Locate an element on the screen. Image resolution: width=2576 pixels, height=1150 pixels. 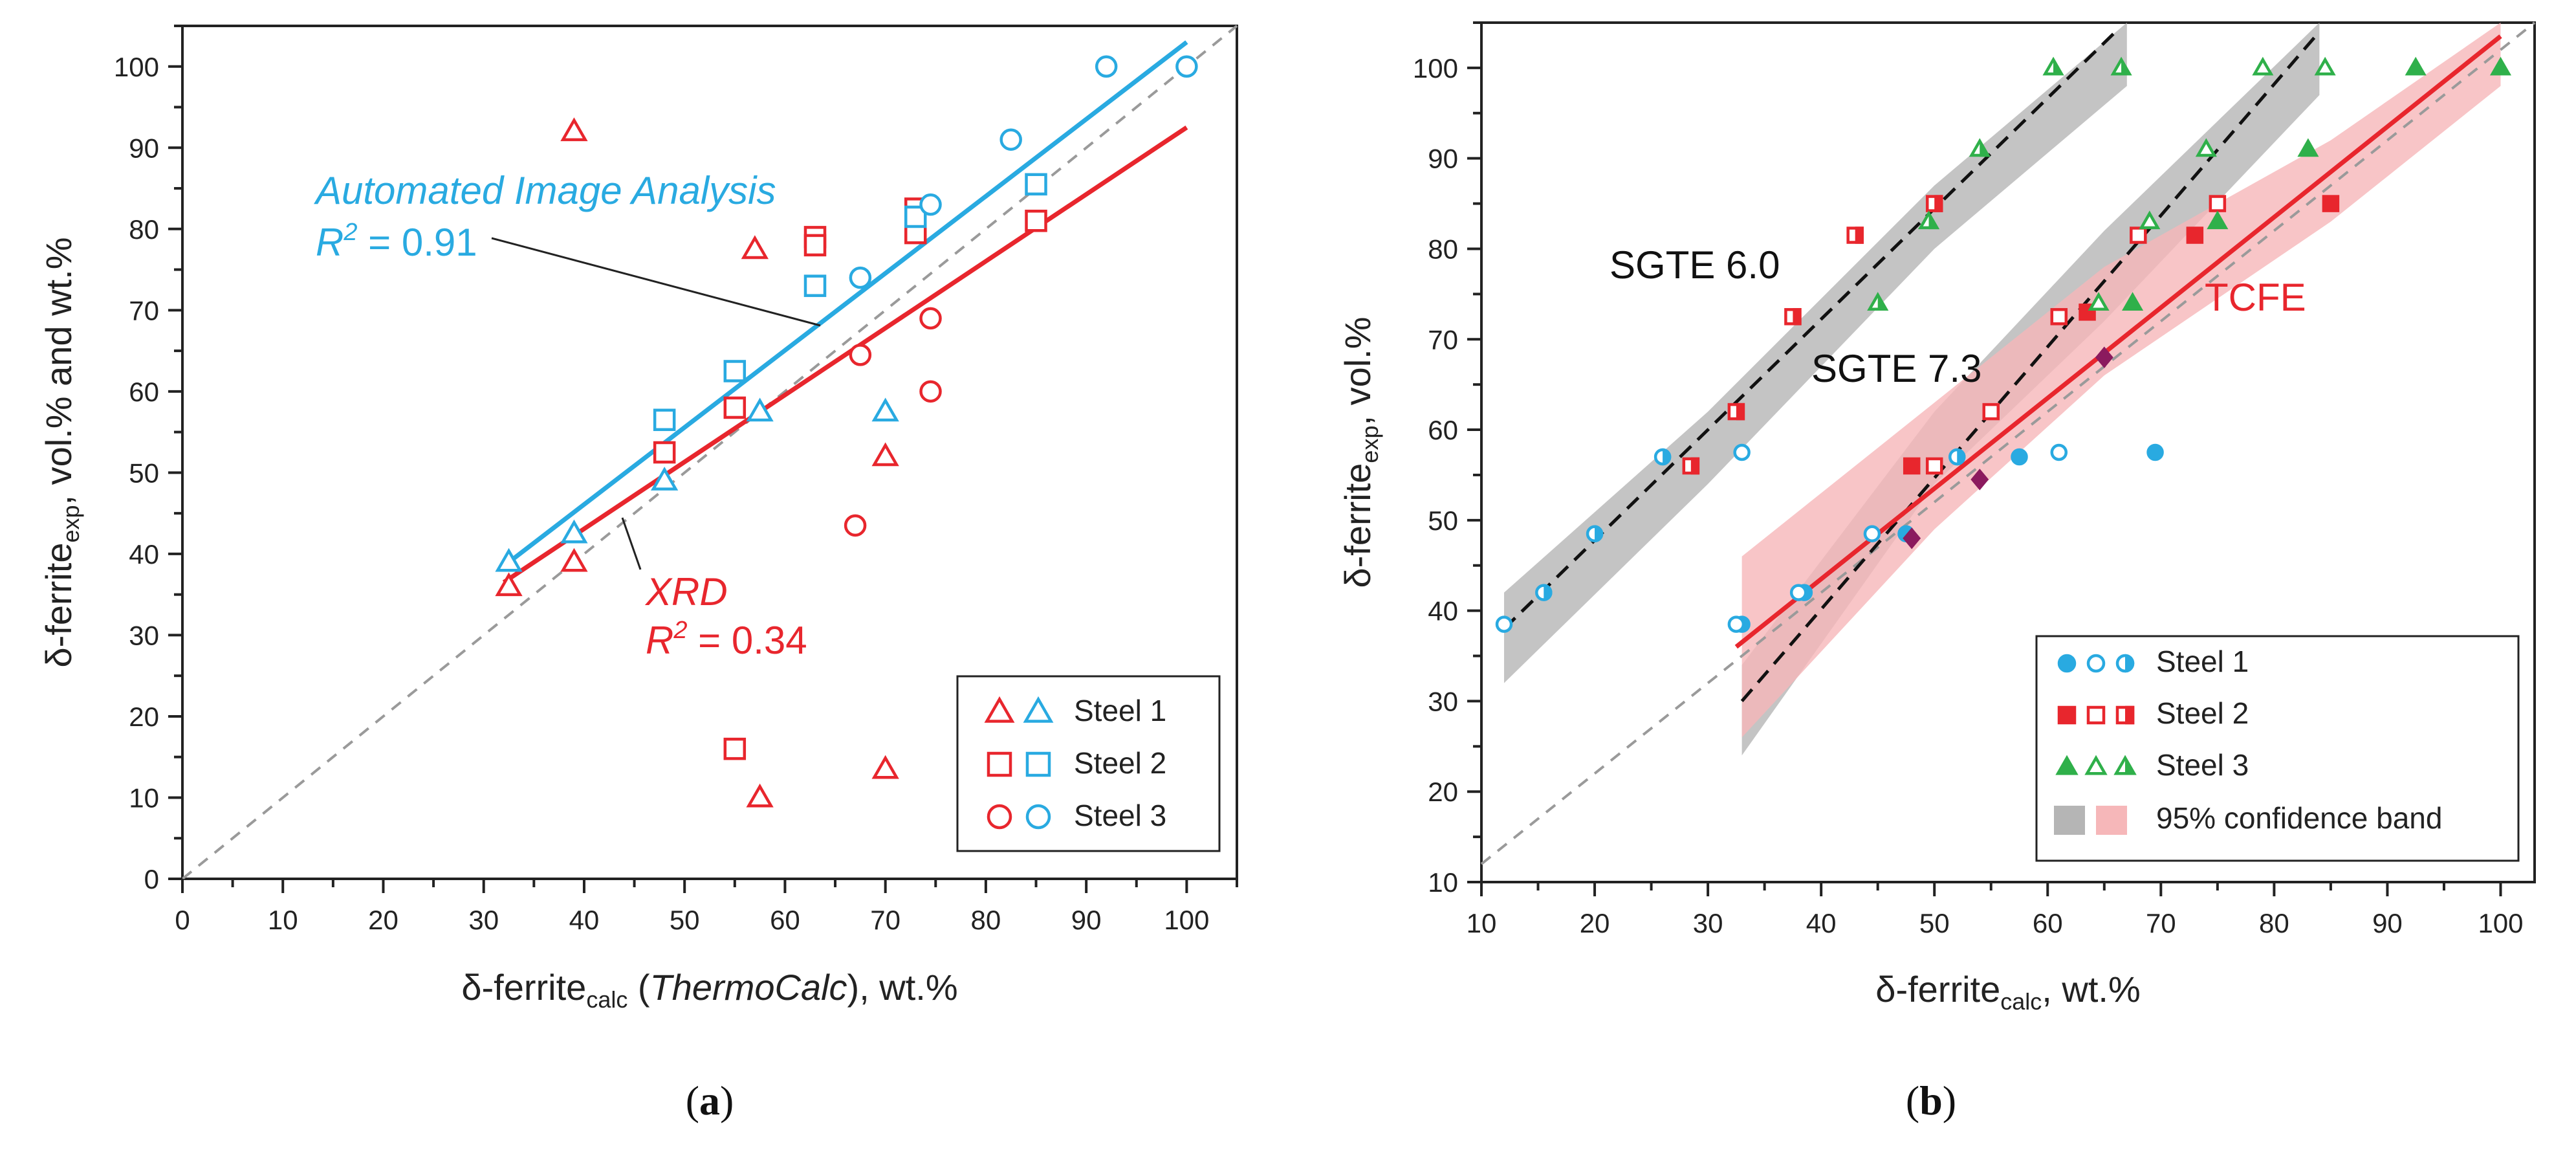
chart-b-annot-sgte73: SGTE 7.3 is located at coordinates (1896, 369).